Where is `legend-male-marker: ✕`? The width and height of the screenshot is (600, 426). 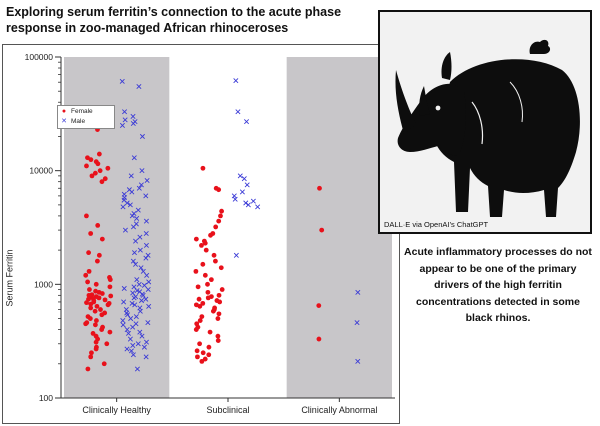
legend-male-marker: ✕ is located at coordinates (64, 121).